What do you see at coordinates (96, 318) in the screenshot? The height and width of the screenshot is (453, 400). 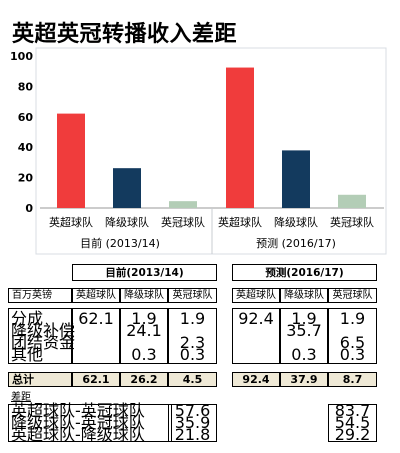 I see `table-cell: 62.1` at bounding box center [96, 318].